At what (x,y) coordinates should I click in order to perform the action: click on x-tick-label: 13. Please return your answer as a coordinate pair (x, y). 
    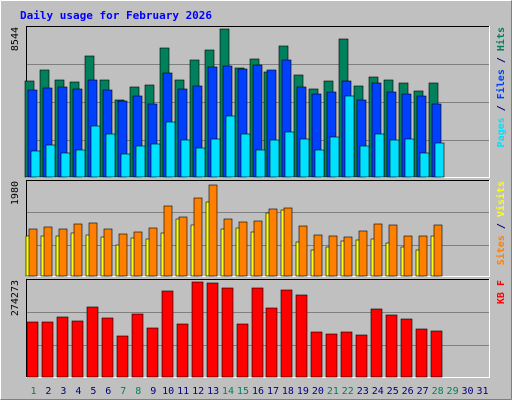
    Looking at the image, I should click on (213, 391).